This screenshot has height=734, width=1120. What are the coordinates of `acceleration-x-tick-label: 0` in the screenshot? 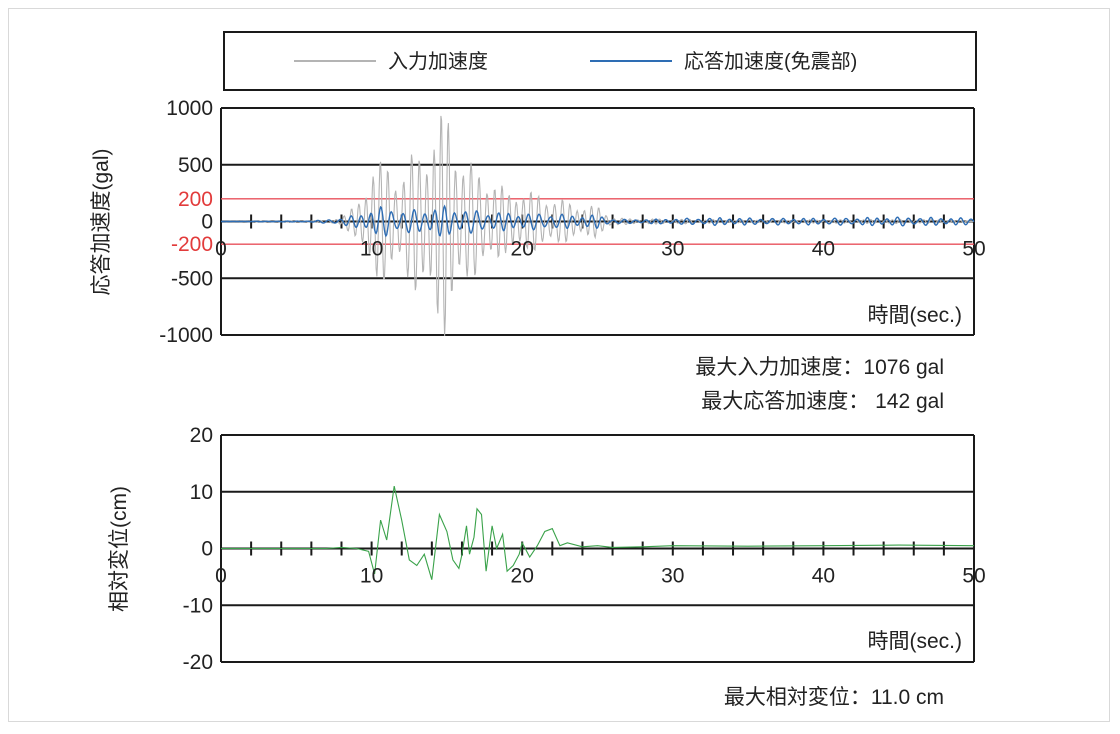 It's located at (221, 249).